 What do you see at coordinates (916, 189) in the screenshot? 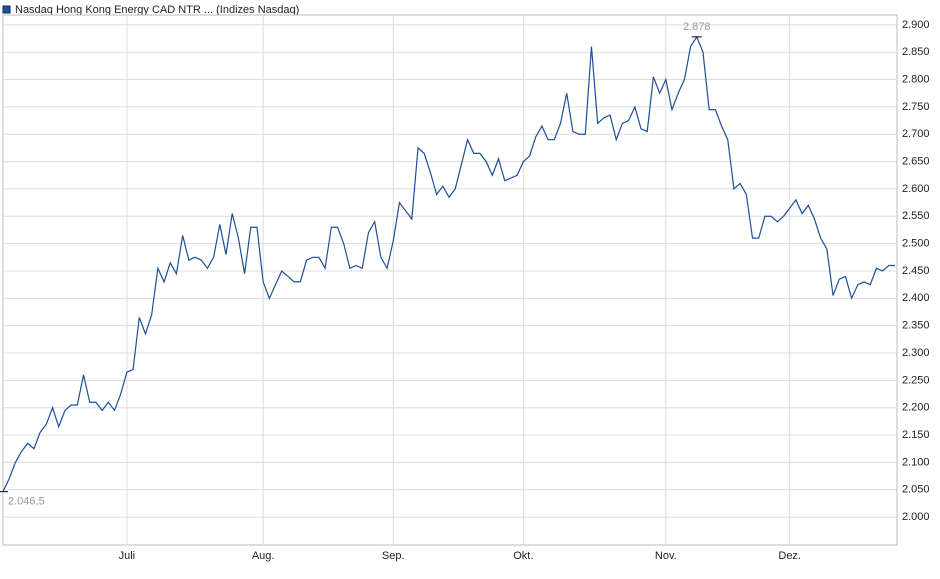
I see `y-tick-label: 2.600` at bounding box center [916, 189].